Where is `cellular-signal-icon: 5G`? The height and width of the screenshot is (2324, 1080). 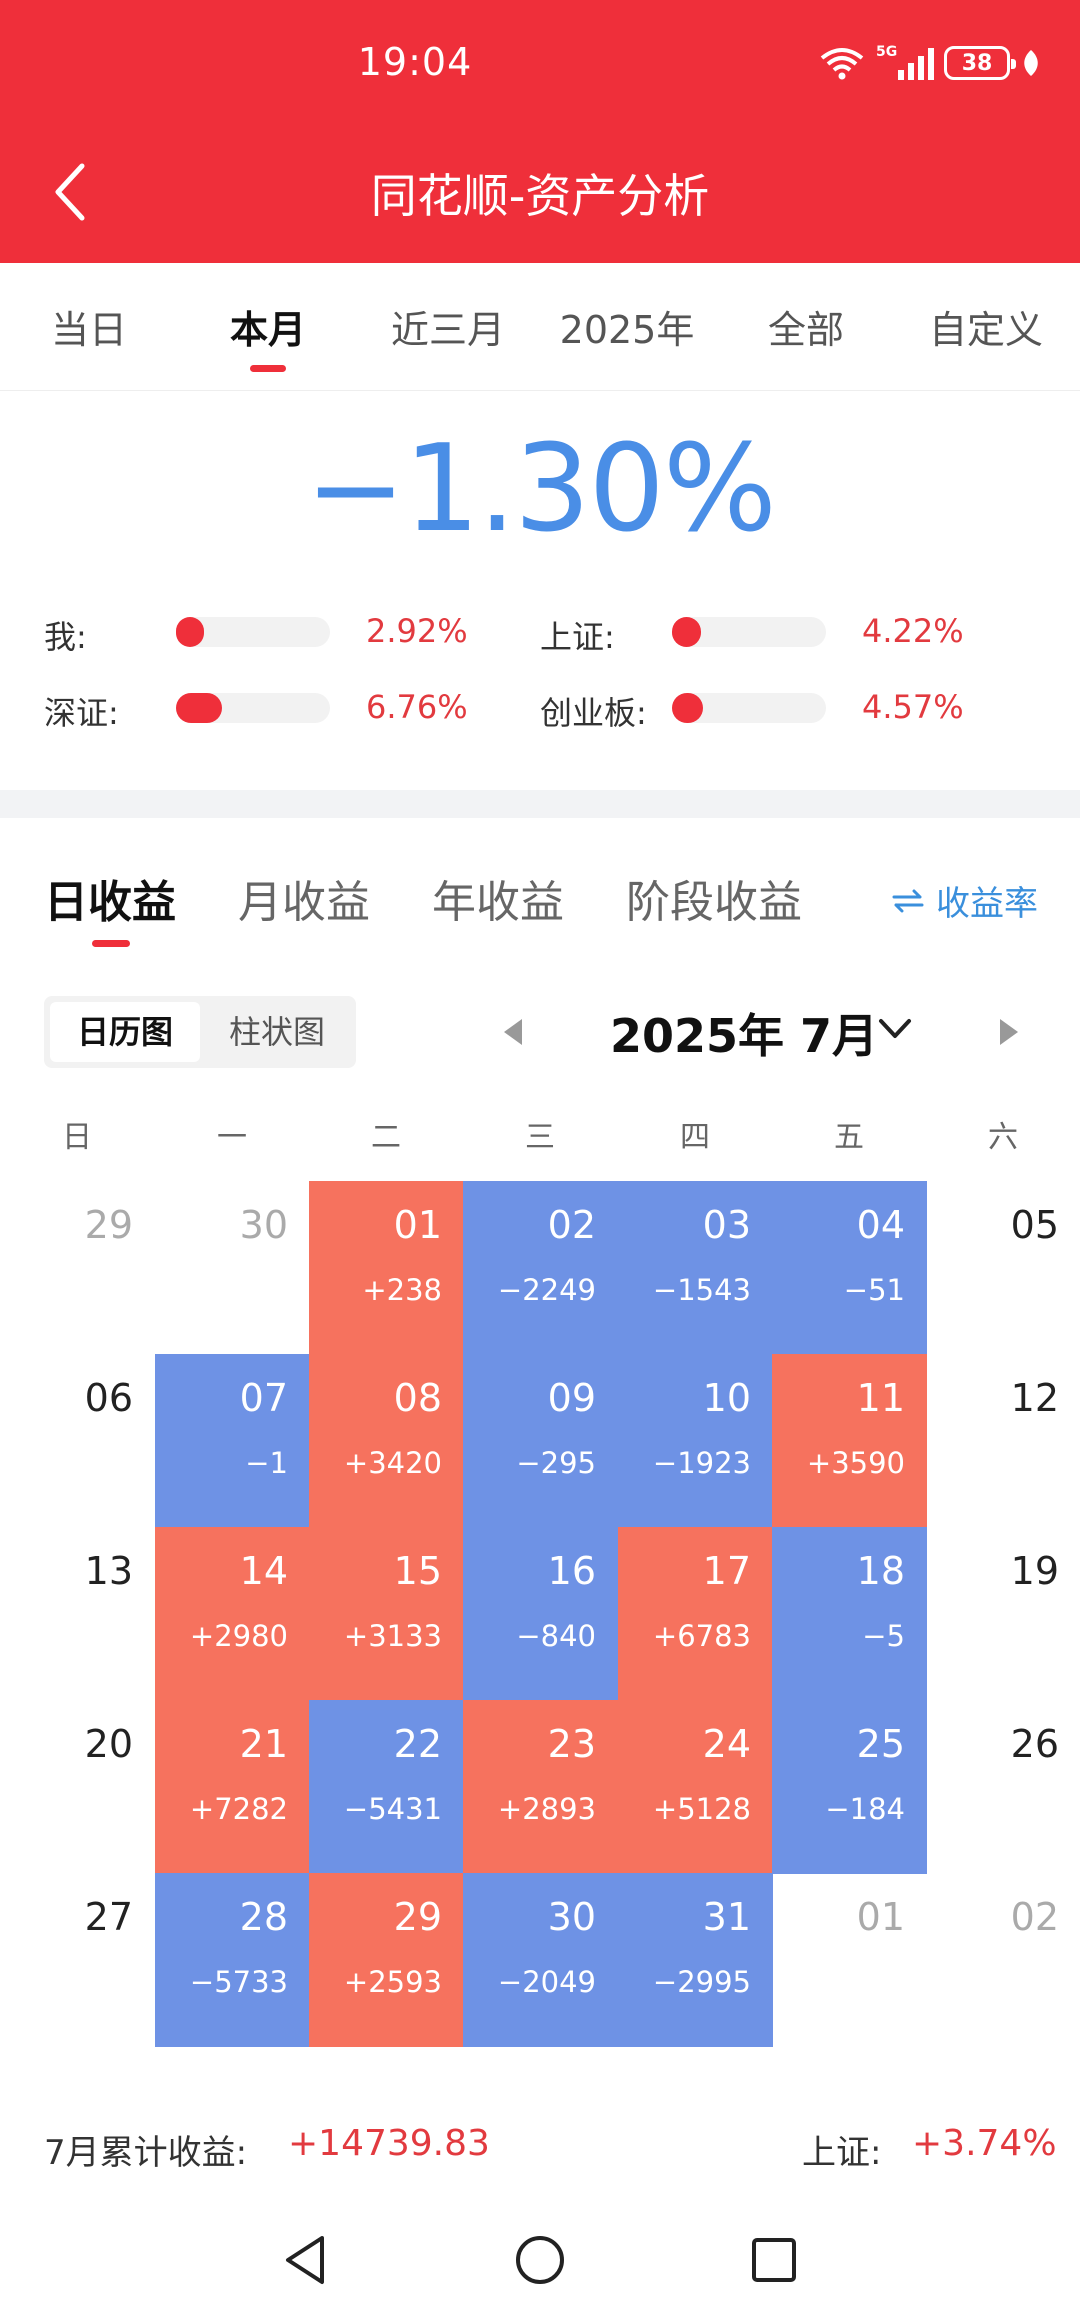
cellular-signal-icon: 5G is located at coordinates (905, 62).